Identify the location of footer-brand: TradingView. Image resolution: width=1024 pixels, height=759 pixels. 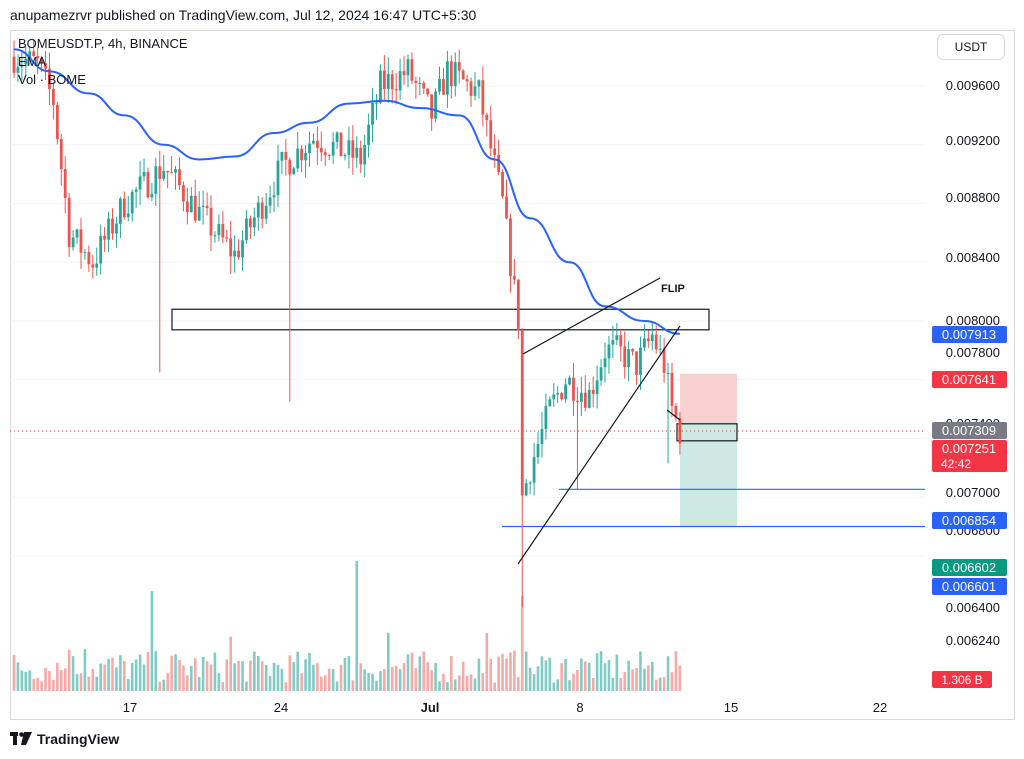
(64, 739).